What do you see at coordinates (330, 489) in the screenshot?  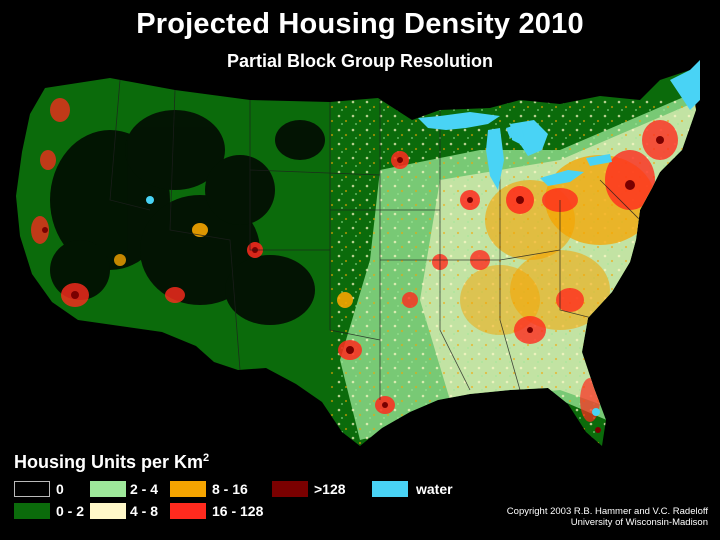 I see `legend-label-128: >128` at bounding box center [330, 489].